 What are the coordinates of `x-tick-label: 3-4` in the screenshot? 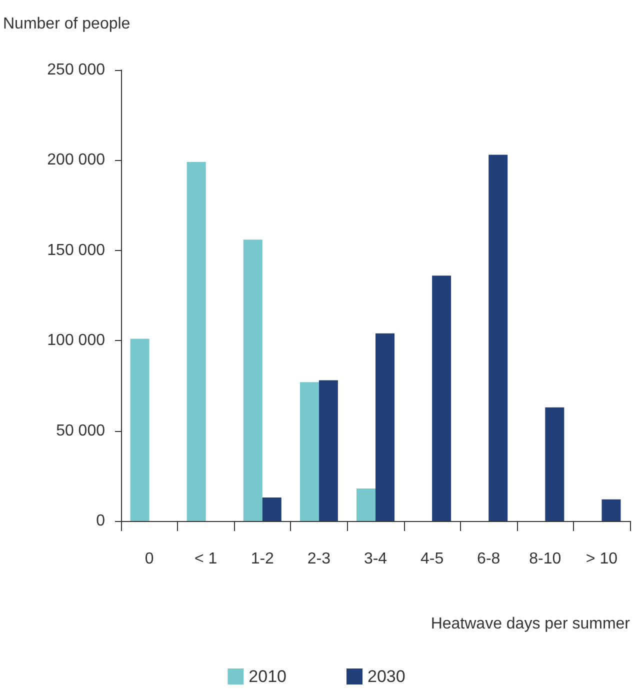 It's located at (376, 559).